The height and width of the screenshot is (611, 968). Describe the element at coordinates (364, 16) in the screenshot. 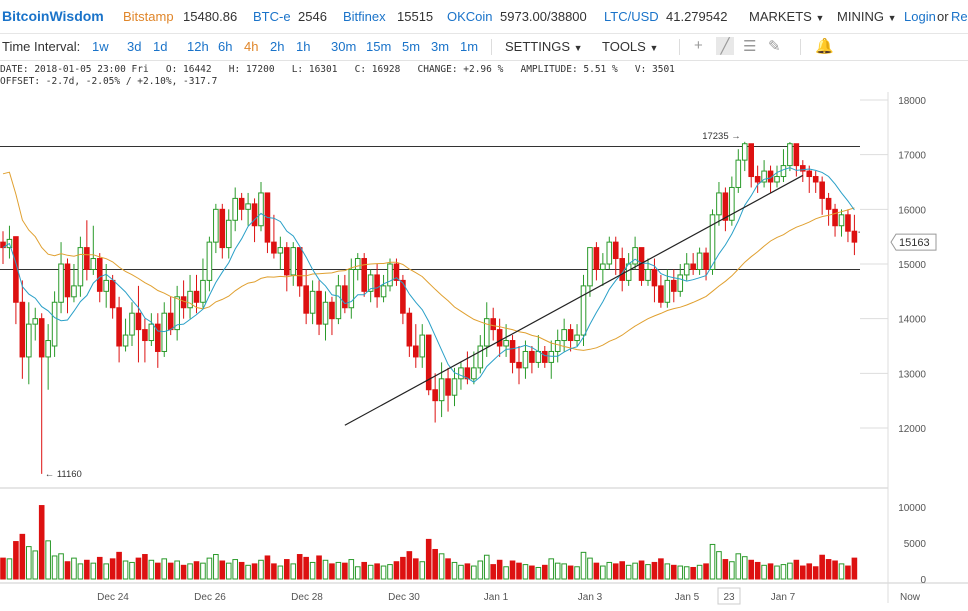

I see `ticker-bitfinex-name: Bitfinex` at that location.